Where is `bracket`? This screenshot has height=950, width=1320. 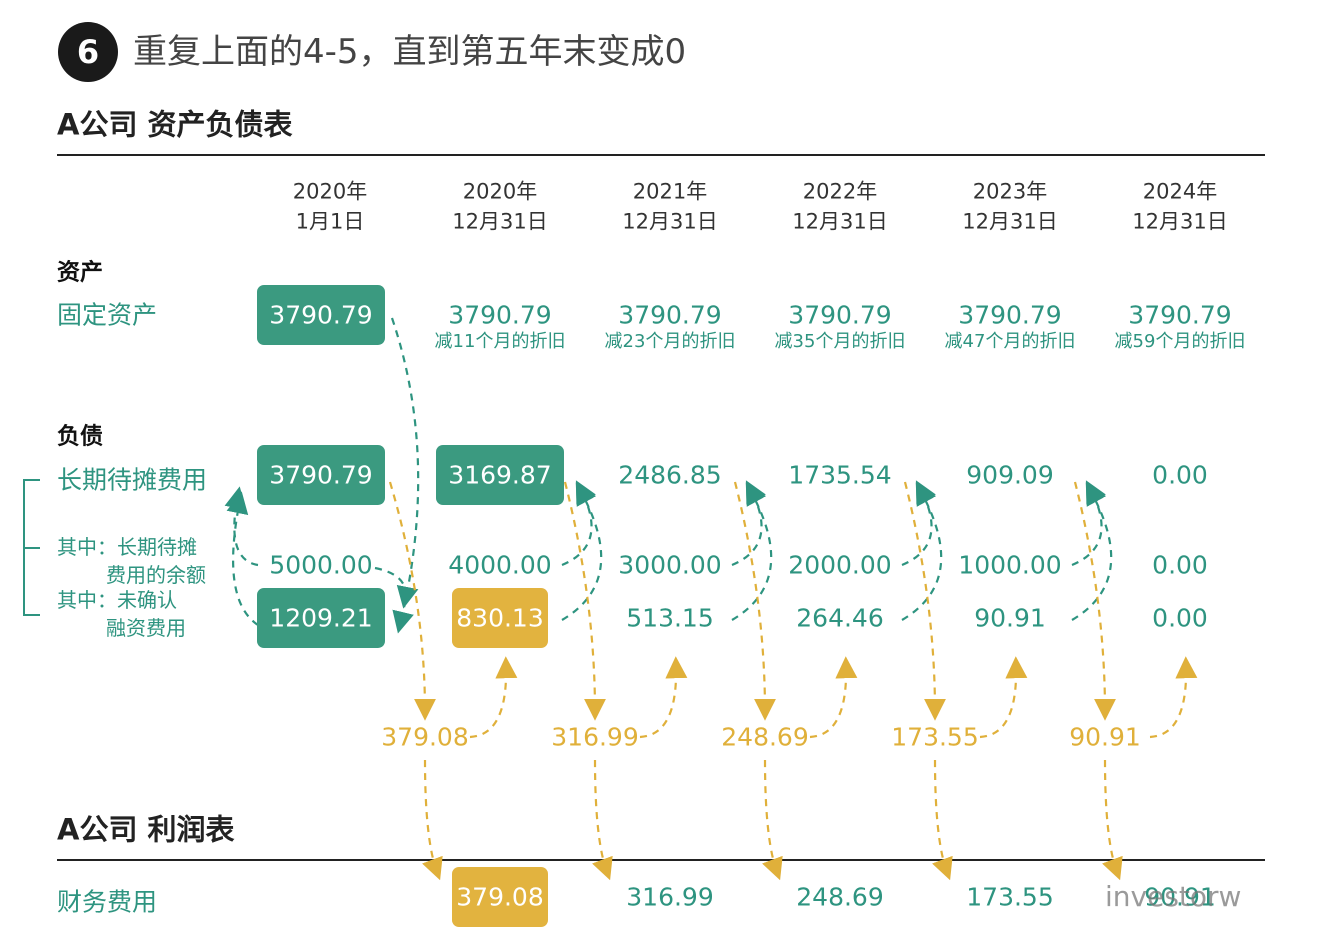
bracket is located at coordinates (31, 547).